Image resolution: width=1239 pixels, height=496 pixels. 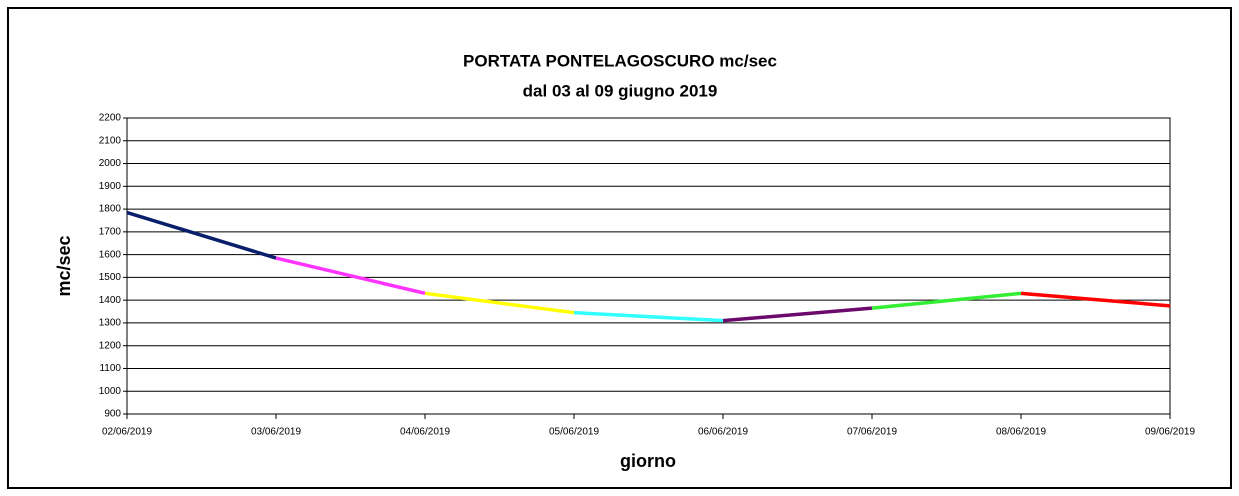 What do you see at coordinates (110, 118) in the screenshot?
I see `y-tick-label: 2200` at bounding box center [110, 118].